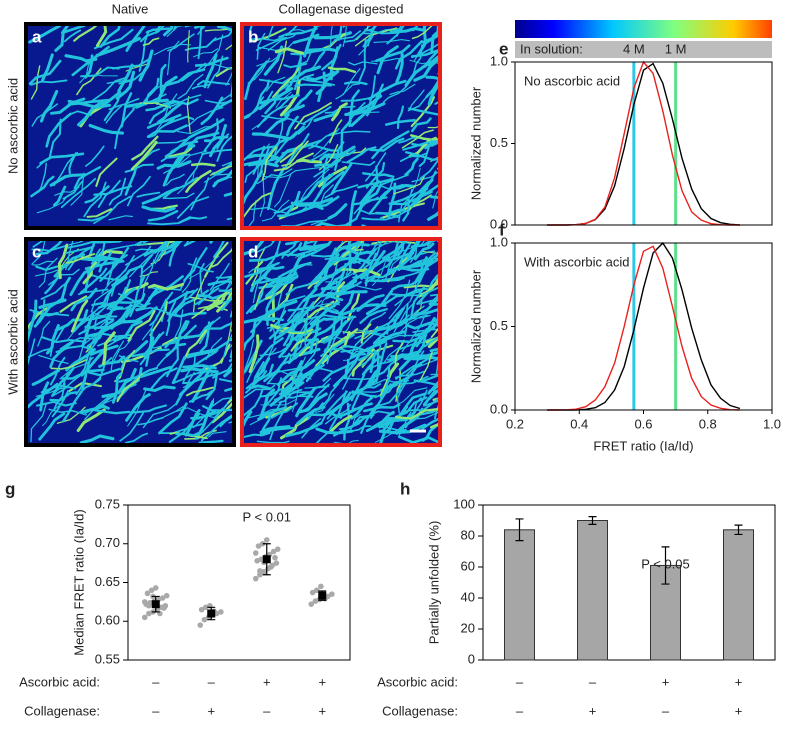  I want to click on y-tick-label: 0.65, so click(107, 581).